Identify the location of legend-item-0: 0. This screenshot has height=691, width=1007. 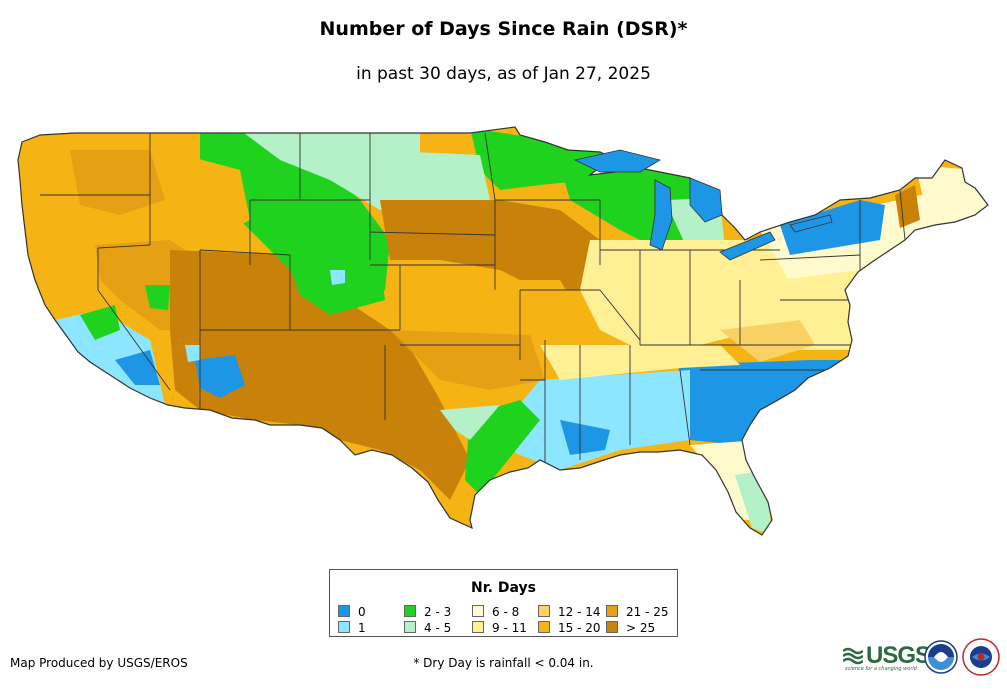
(352, 611).